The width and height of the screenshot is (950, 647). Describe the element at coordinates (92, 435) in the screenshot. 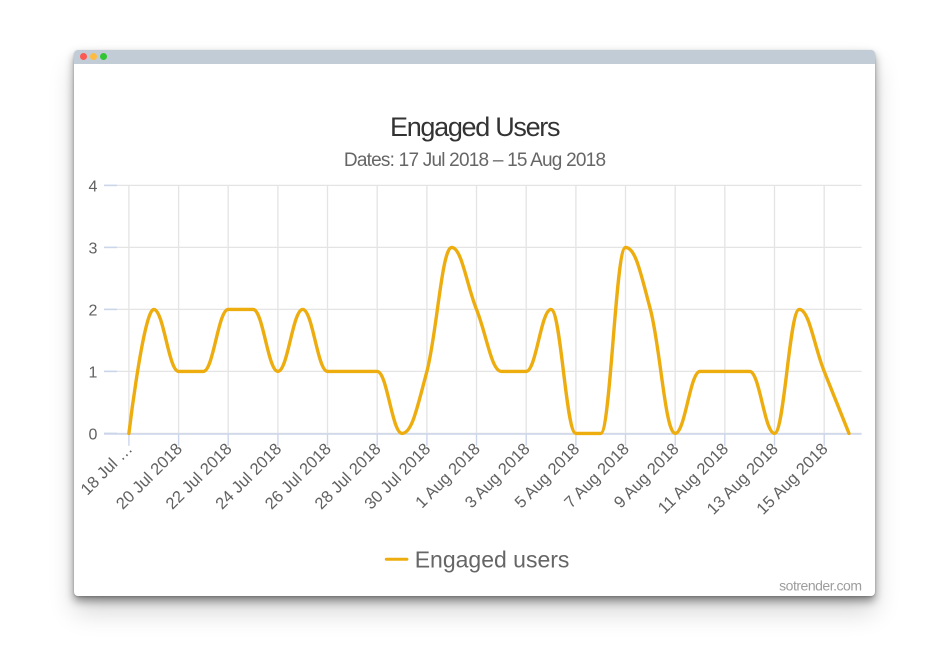

I see `svg-text: 0` at that location.